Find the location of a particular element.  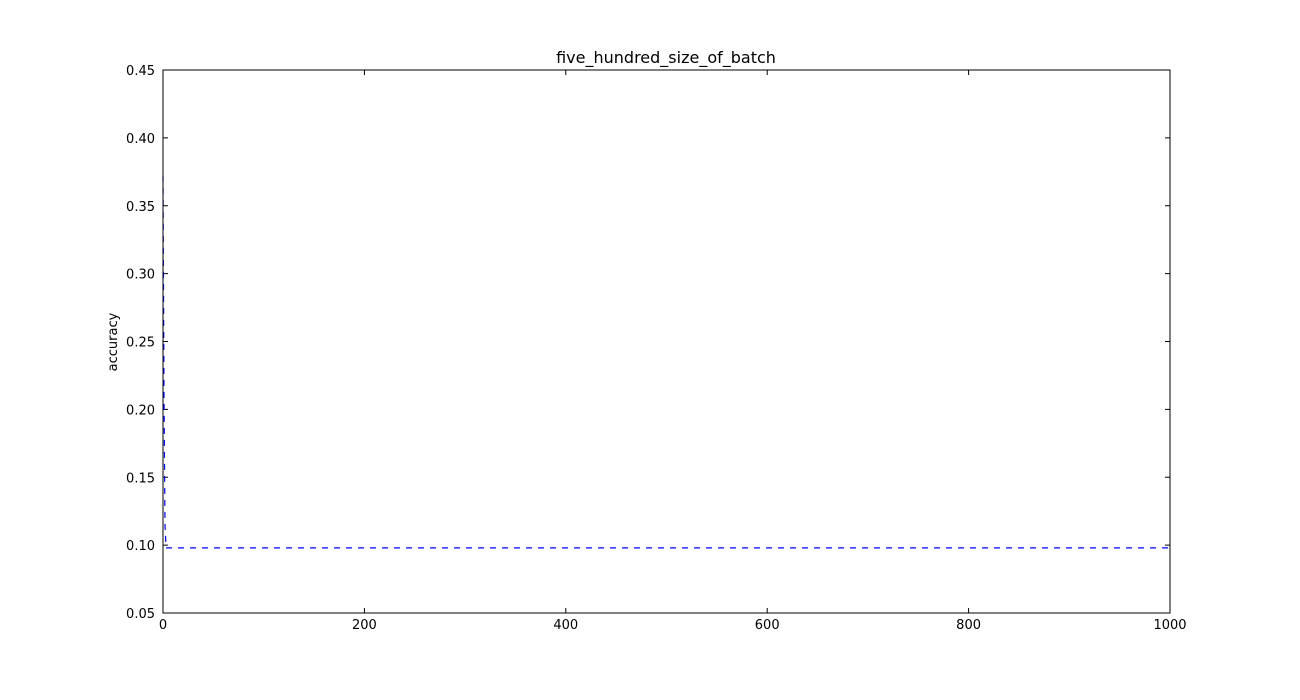

x-tick-label: 1000 is located at coordinates (1169, 625).